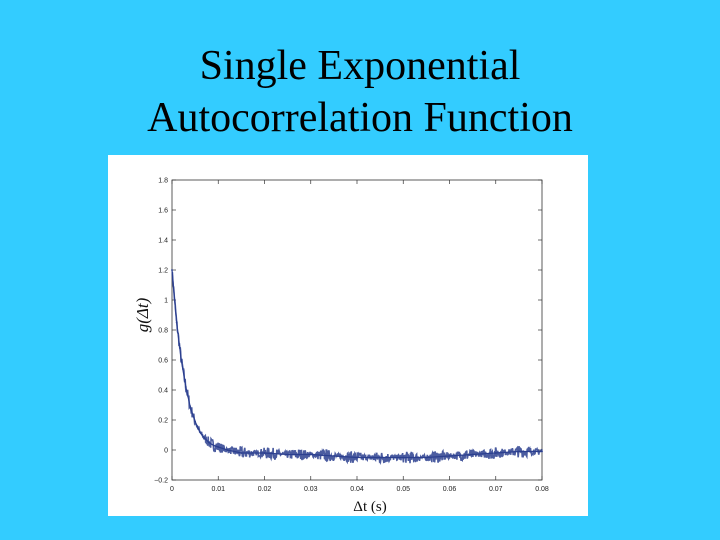 This screenshot has width=720, height=540. I want to click on title-line-2: Autocorrelation Function, so click(360, 118).